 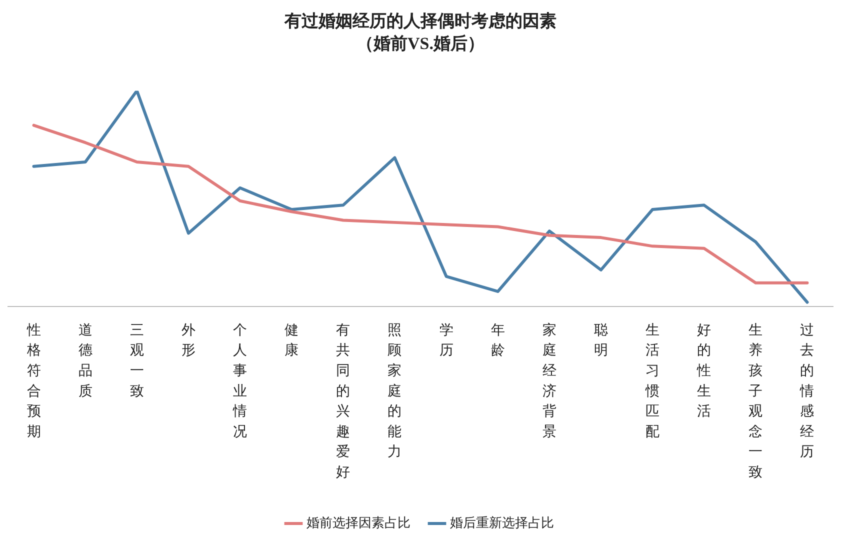 What do you see at coordinates (85, 361) in the screenshot?
I see `x-tick-label: 道德品质` at bounding box center [85, 361].